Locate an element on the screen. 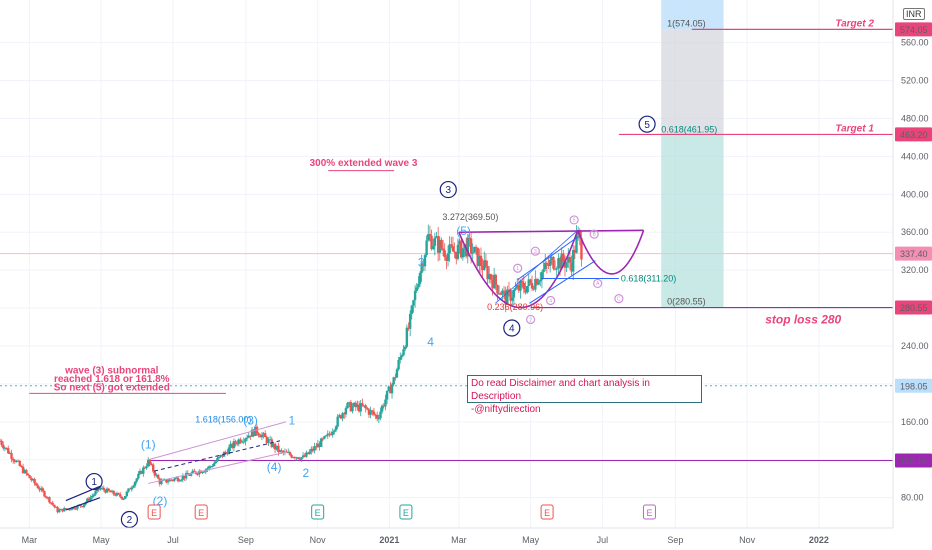 The image size is (932, 550). wave-m1: 1 is located at coordinates (517, 269).